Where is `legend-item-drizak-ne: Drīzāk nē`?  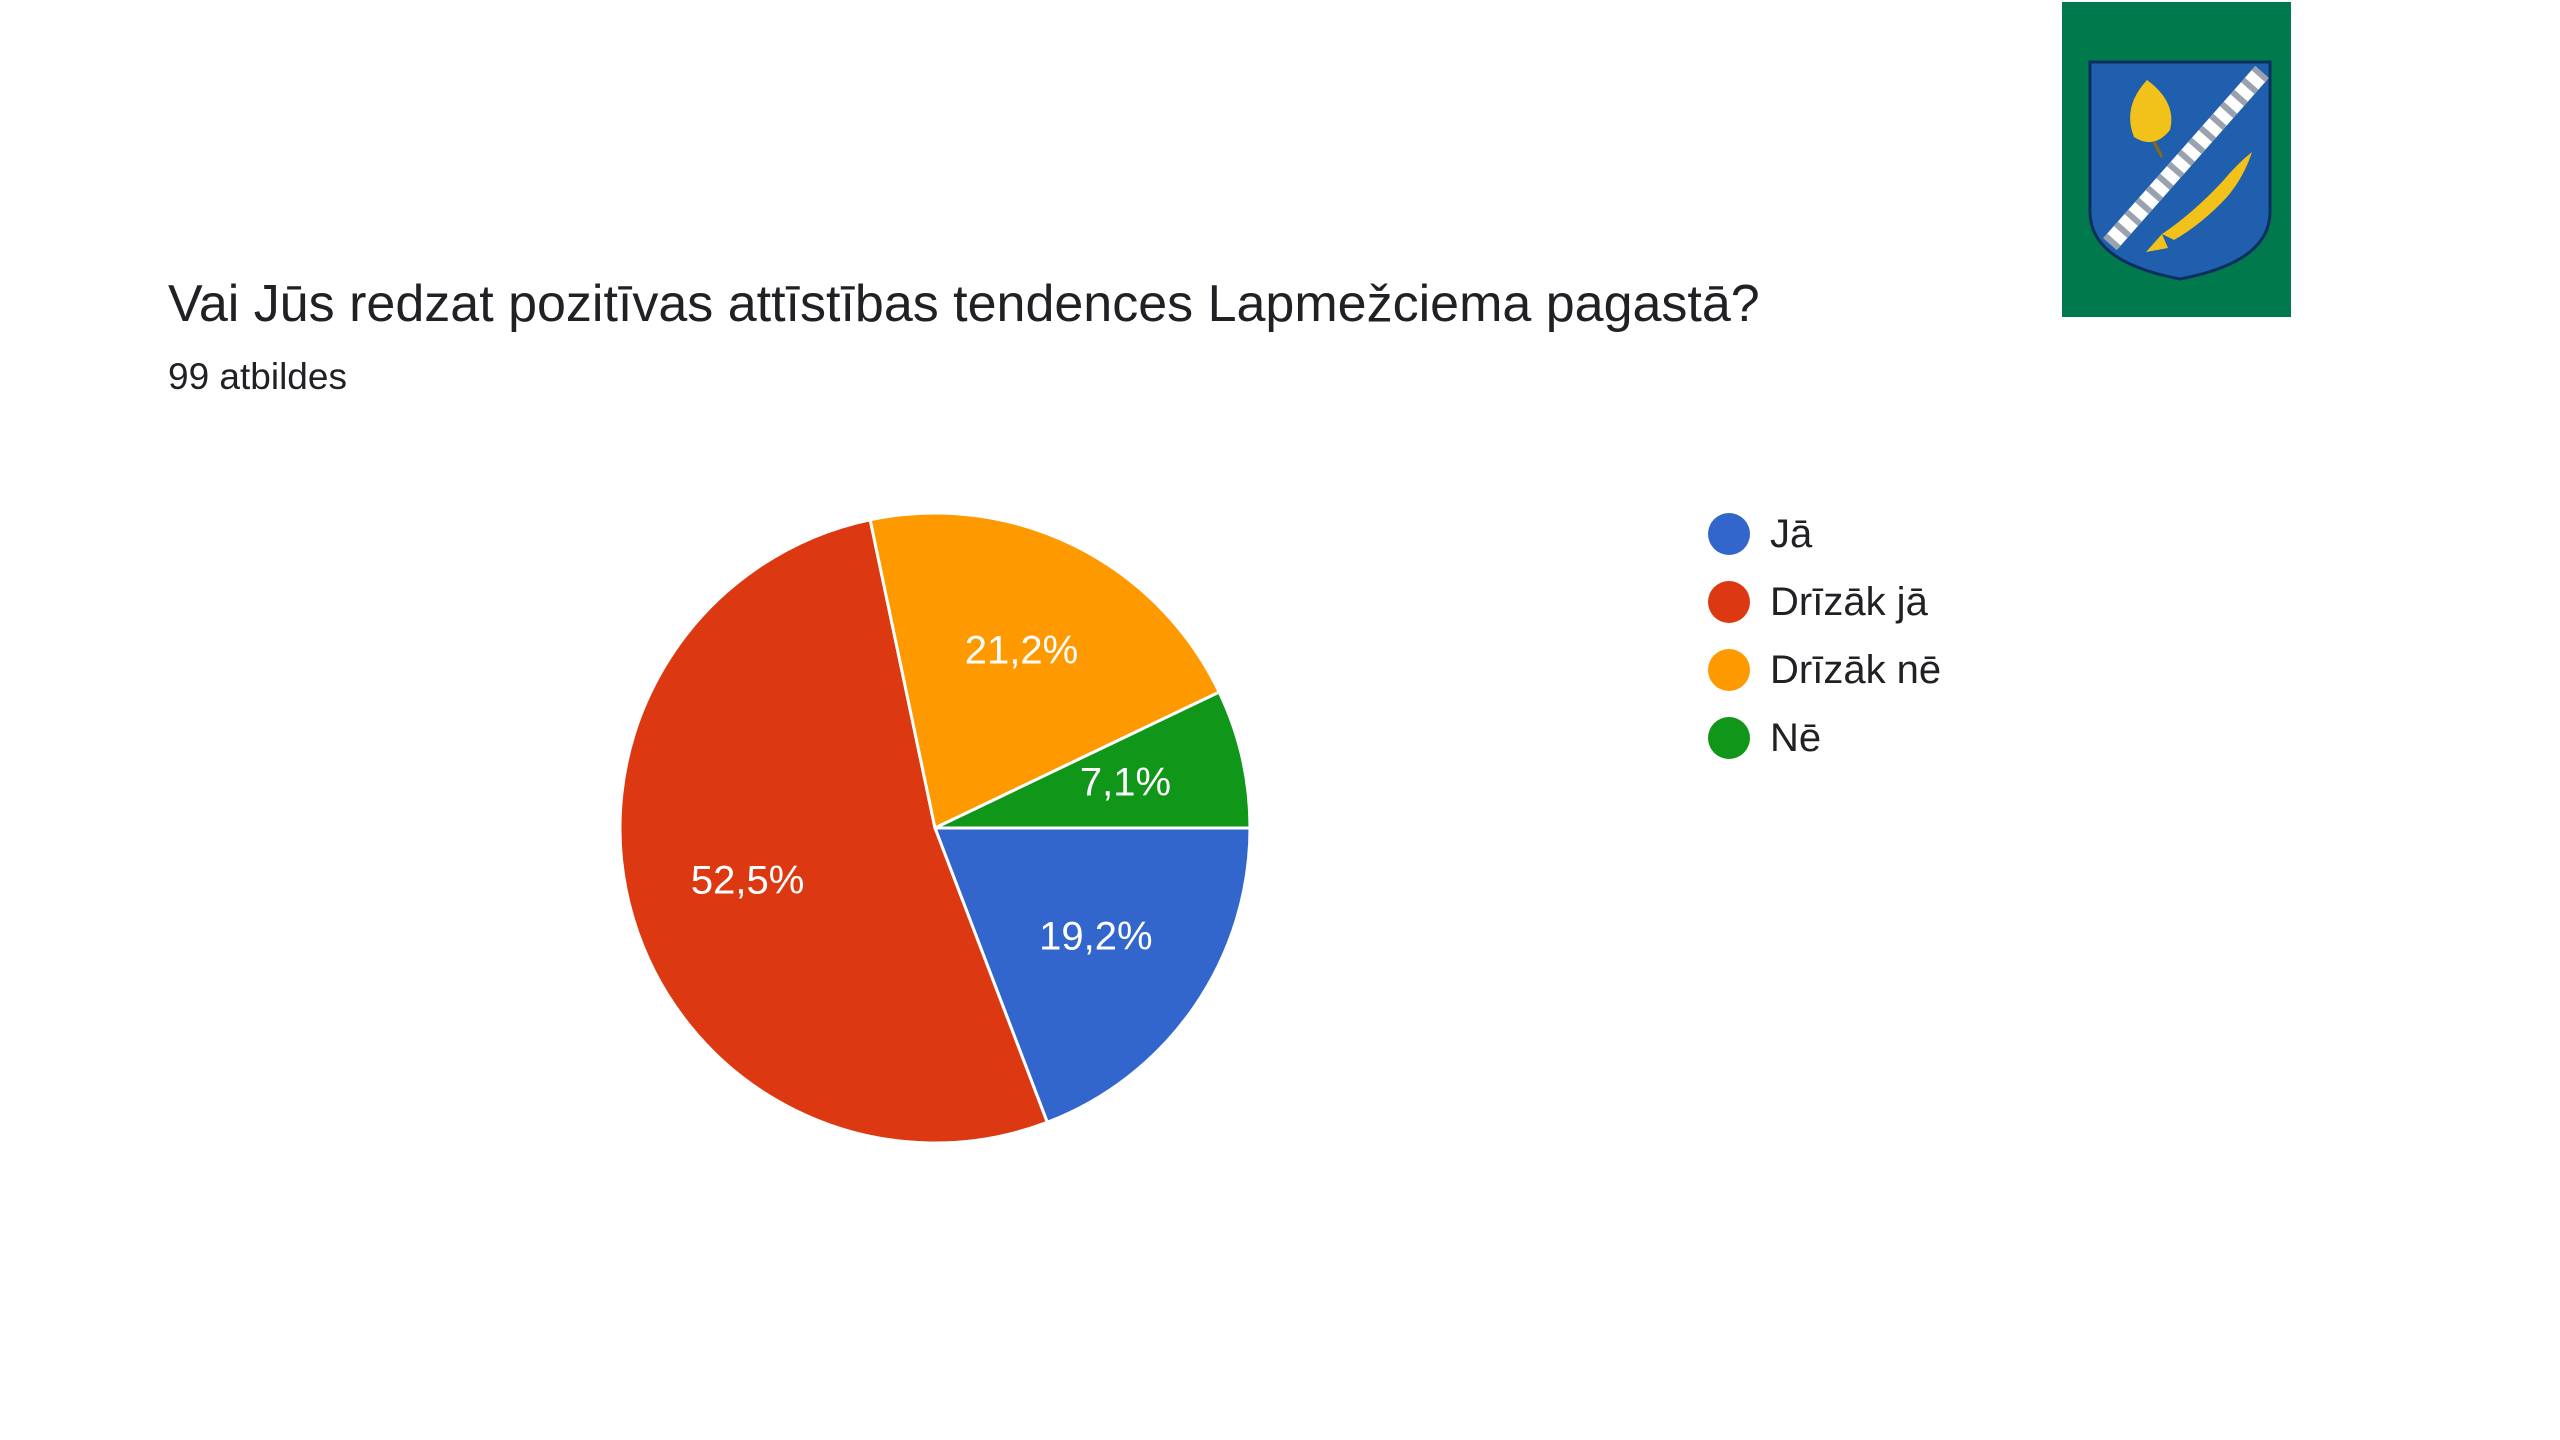 legend-item-drizak-ne: Drīzāk nē is located at coordinates (1824, 670).